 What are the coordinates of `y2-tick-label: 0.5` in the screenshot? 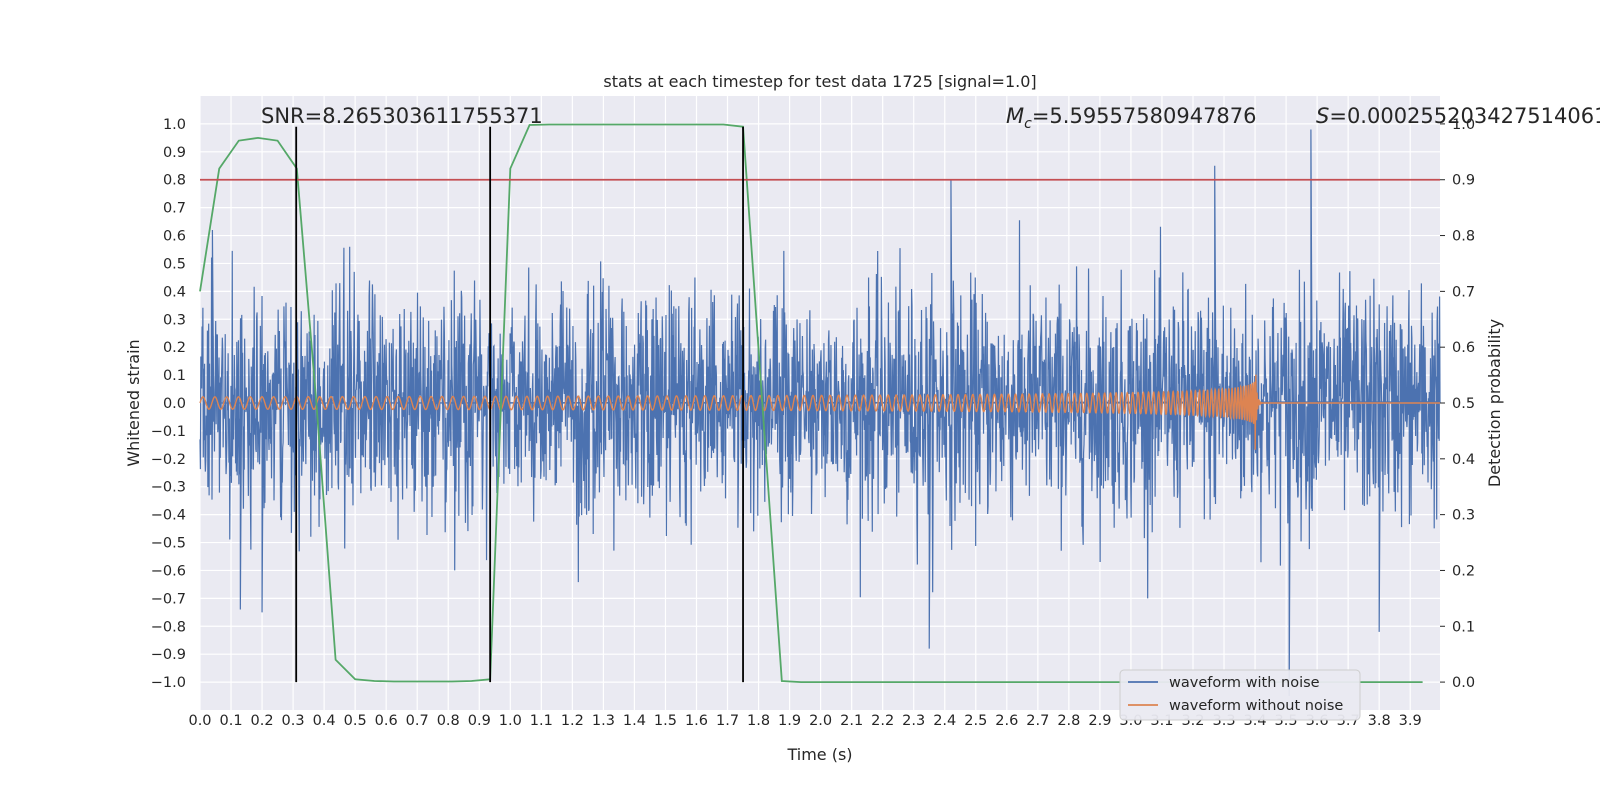 It's located at (1463, 404).